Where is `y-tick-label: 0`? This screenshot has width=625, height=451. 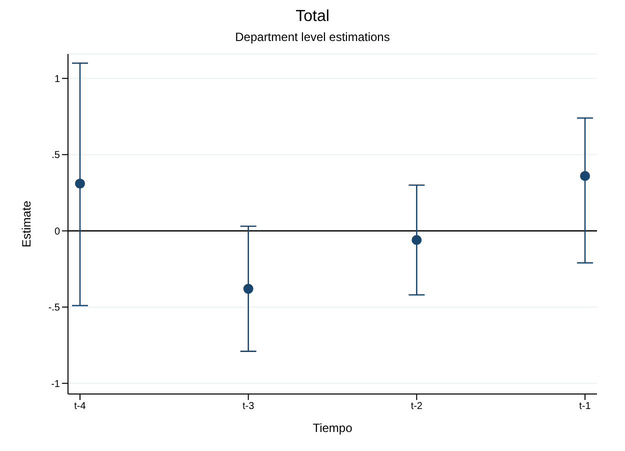 y-tick-label: 0 is located at coordinates (57, 232).